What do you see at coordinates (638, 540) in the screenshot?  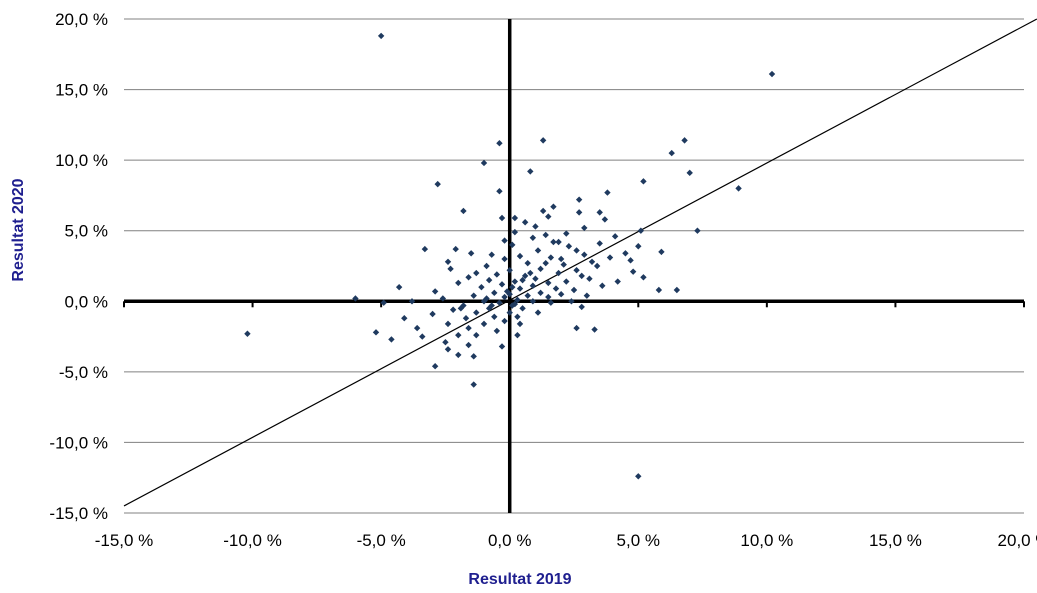 I see `x-tick-label-4: 5,0 %` at bounding box center [638, 540].